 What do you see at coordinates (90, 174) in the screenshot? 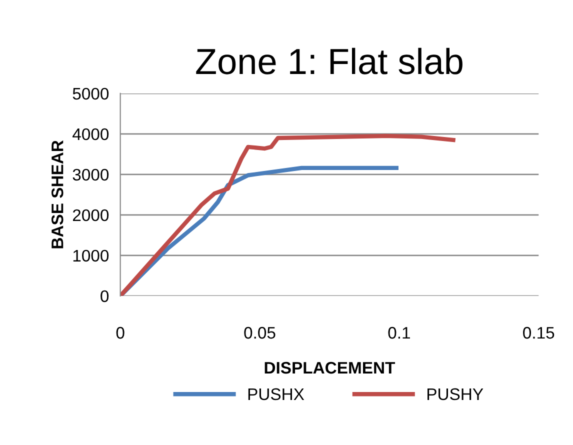
I see `y-tick-label: 3000` at bounding box center [90, 174].